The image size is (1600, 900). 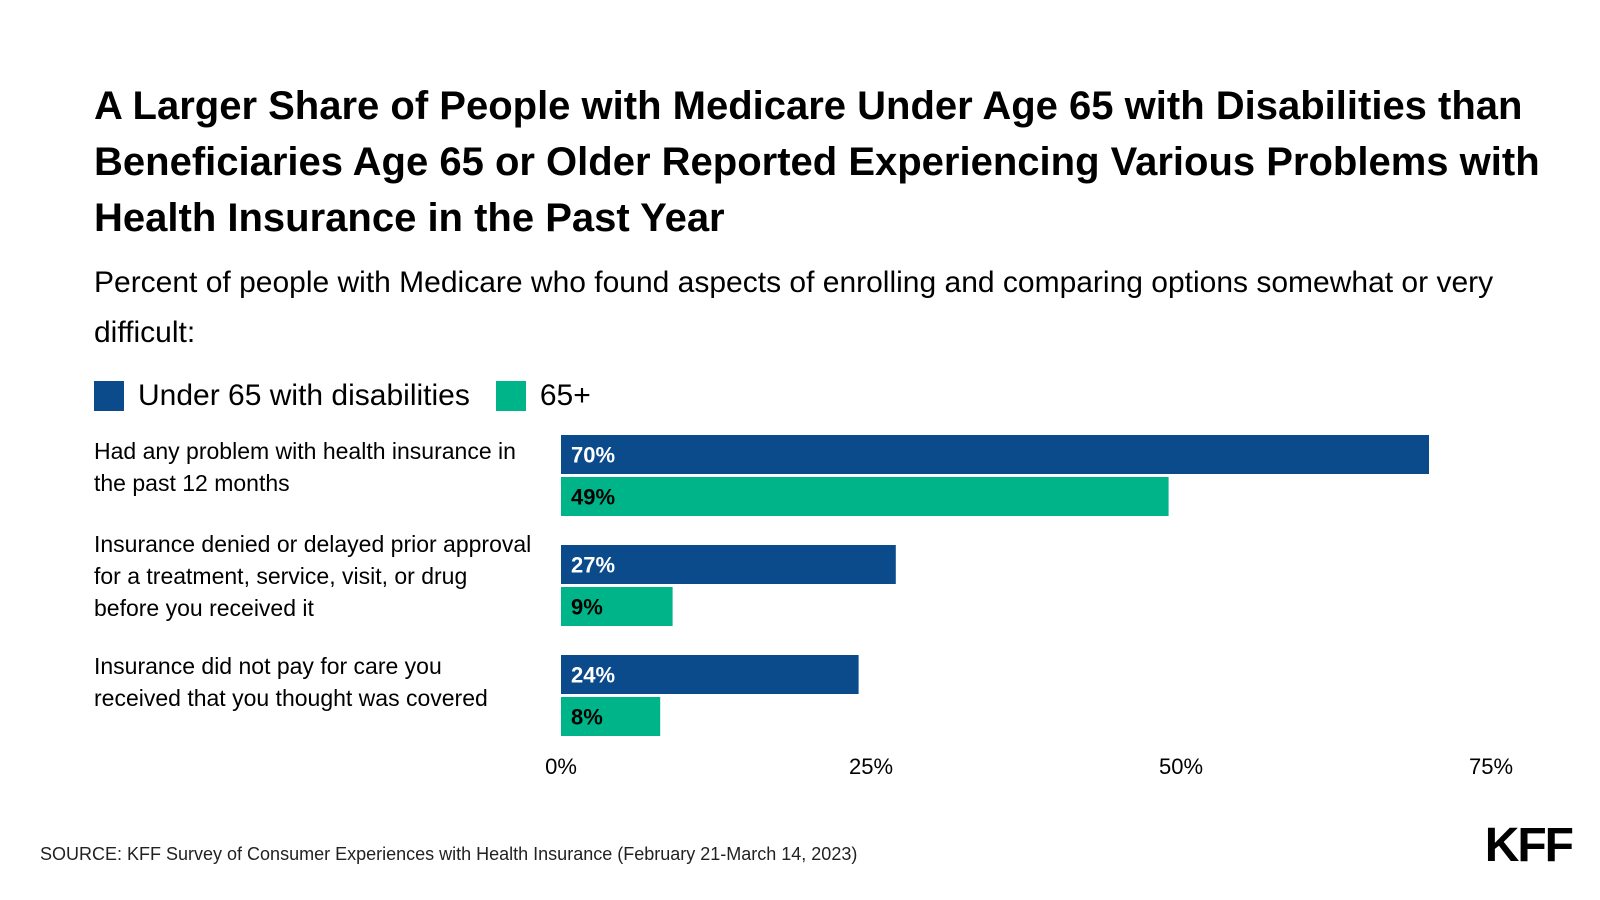 I want to click on legend-item-65plus: 65+, so click(x=543, y=396).